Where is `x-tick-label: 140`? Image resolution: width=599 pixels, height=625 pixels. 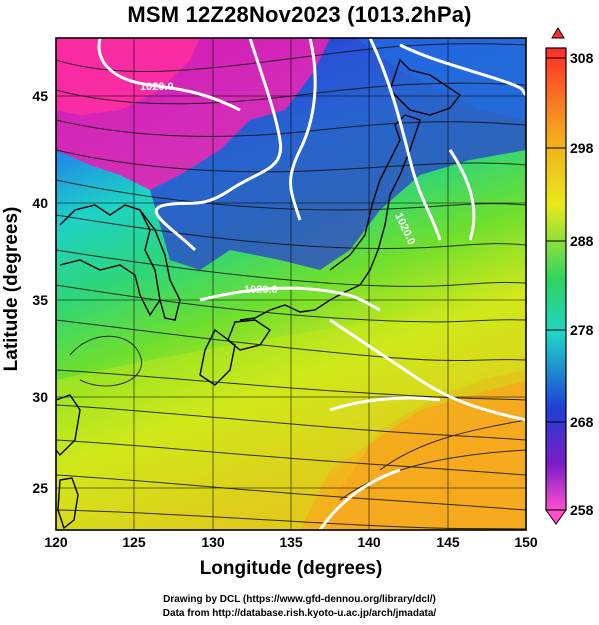 x-tick-label: 140 is located at coordinates (369, 542).